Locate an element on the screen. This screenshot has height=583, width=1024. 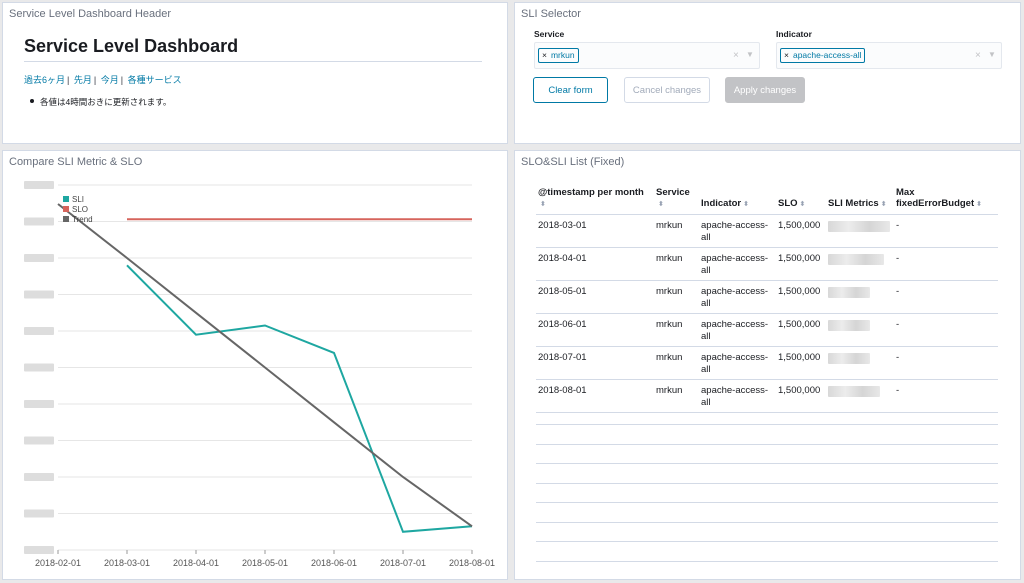
panel-title: Service Level Dashboard Header is located at coordinates (90, 14).